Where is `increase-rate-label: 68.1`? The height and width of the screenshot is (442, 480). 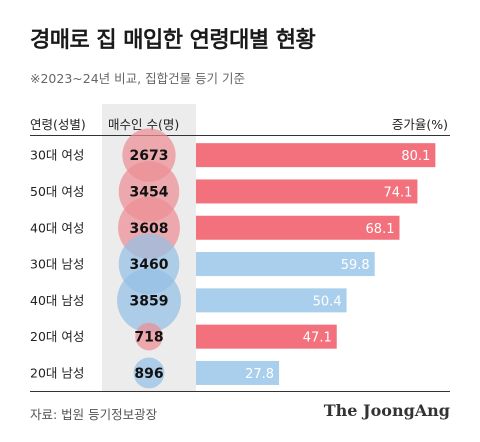 increase-rate-label: 68.1 is located at coordinates (380, 229).